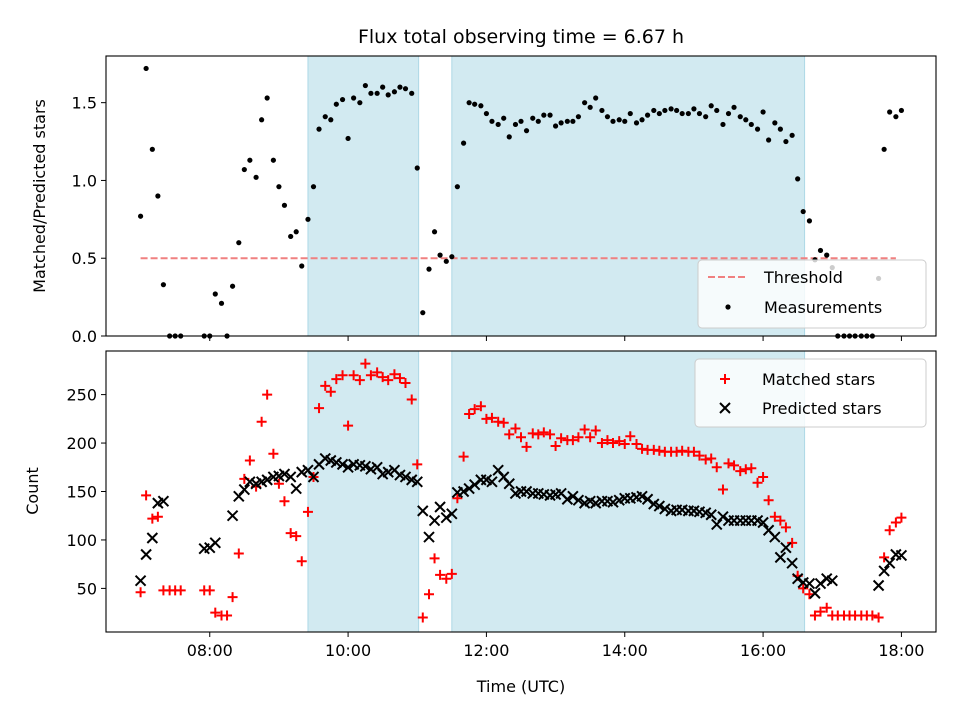 The height and width of the screenshot is (720, 960). I want to click on legend-measurements-swatch, so click(728, 307).